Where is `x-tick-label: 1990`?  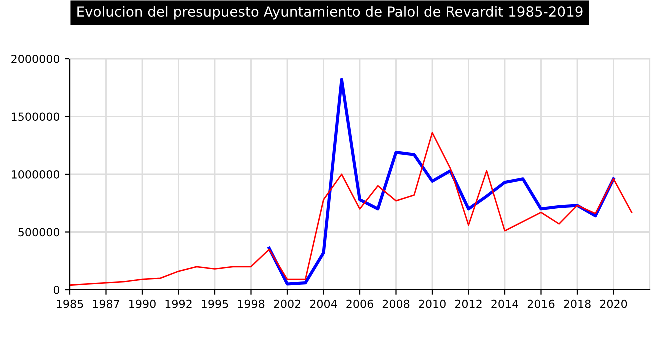
x-tick-label: 1990 is located at coordinates (143, 304).